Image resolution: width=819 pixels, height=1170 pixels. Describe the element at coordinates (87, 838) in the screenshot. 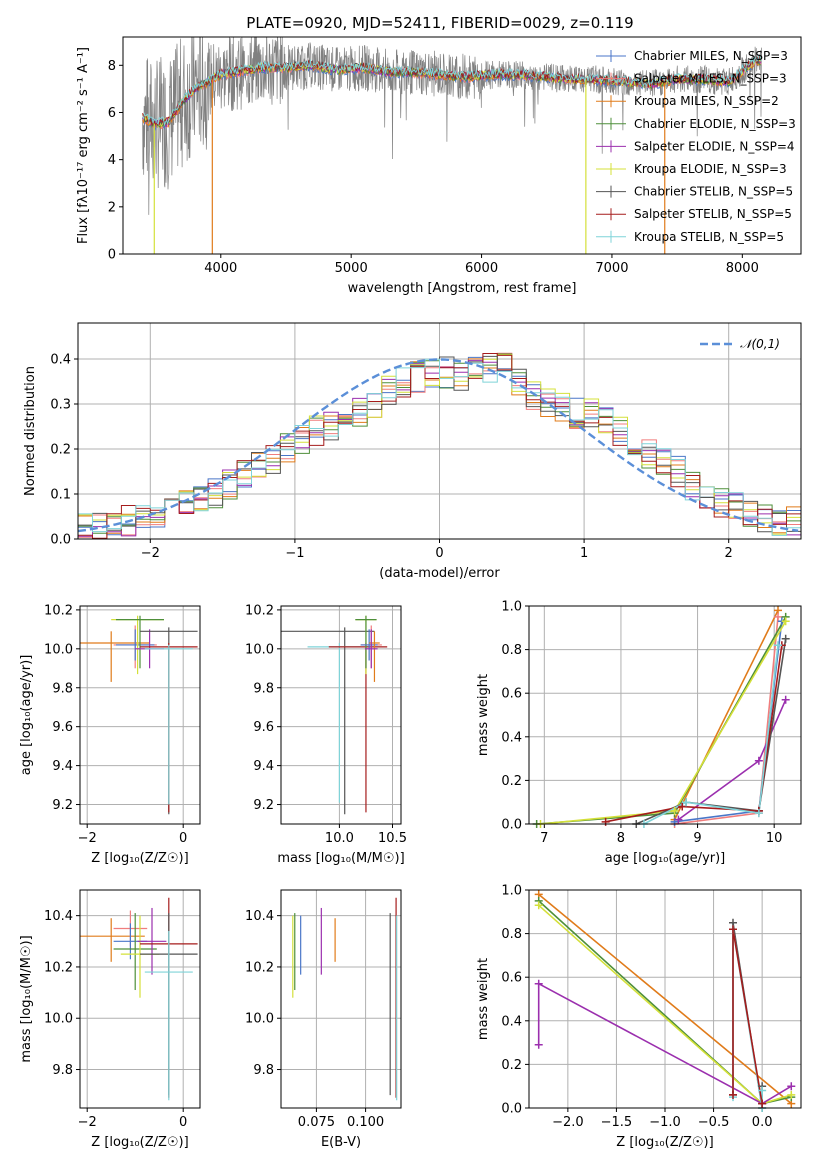

I see `age-vs-Z-xtick-label: −2` at that location.